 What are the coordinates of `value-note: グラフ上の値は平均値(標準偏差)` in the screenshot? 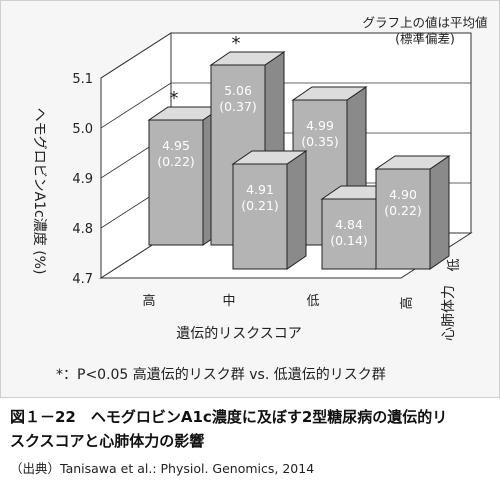 It's located at (424, 30).